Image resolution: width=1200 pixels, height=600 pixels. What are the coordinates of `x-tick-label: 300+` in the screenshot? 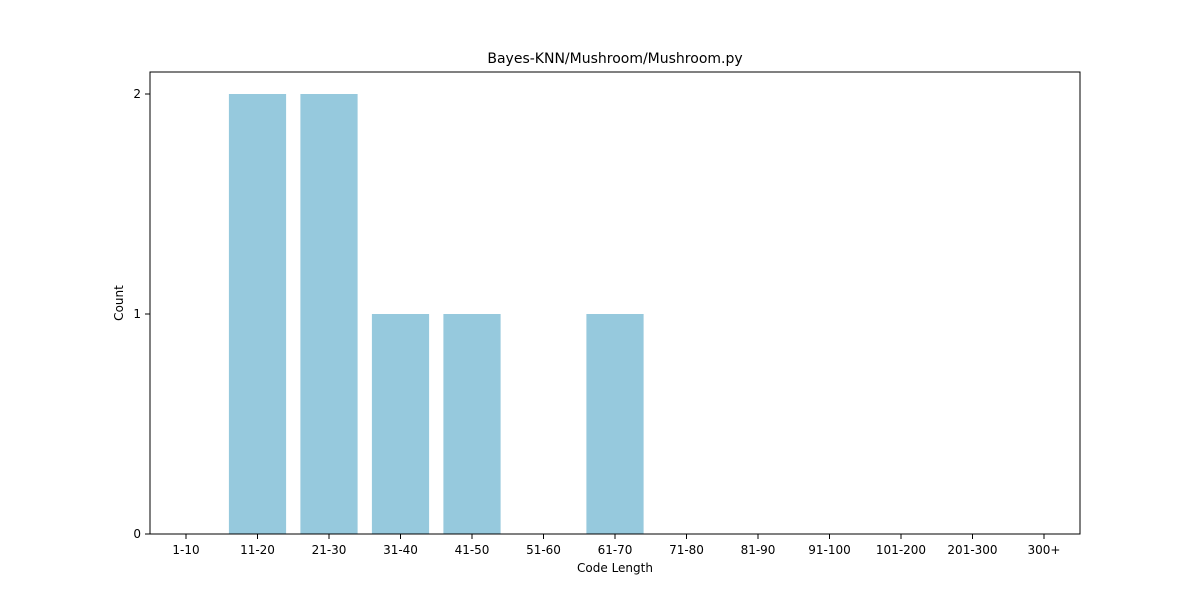 It's located at (1044, 550).